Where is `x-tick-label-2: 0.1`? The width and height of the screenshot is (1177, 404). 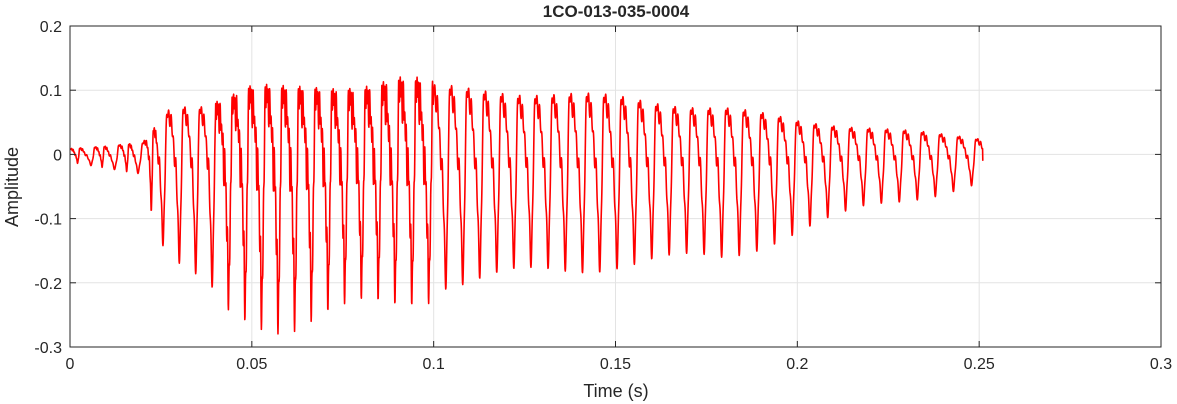
x-tick-label-2: 0.1 is located at coordinates (434, 364).